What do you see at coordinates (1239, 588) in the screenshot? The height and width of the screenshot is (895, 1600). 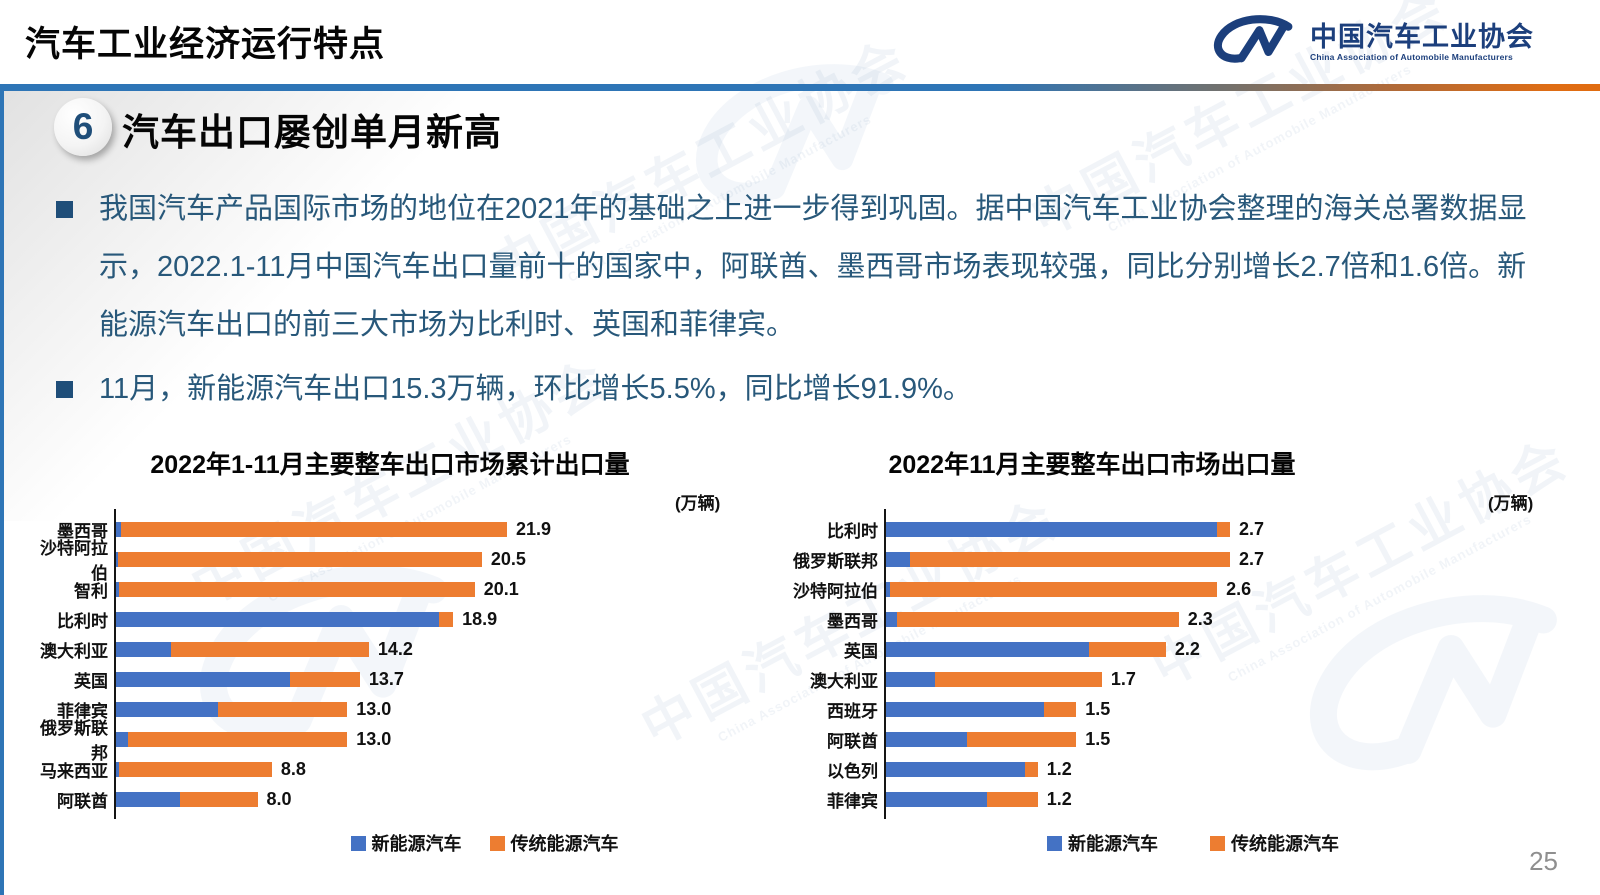 I see `value-label: 2.6` at bounding box center [1239, 588].